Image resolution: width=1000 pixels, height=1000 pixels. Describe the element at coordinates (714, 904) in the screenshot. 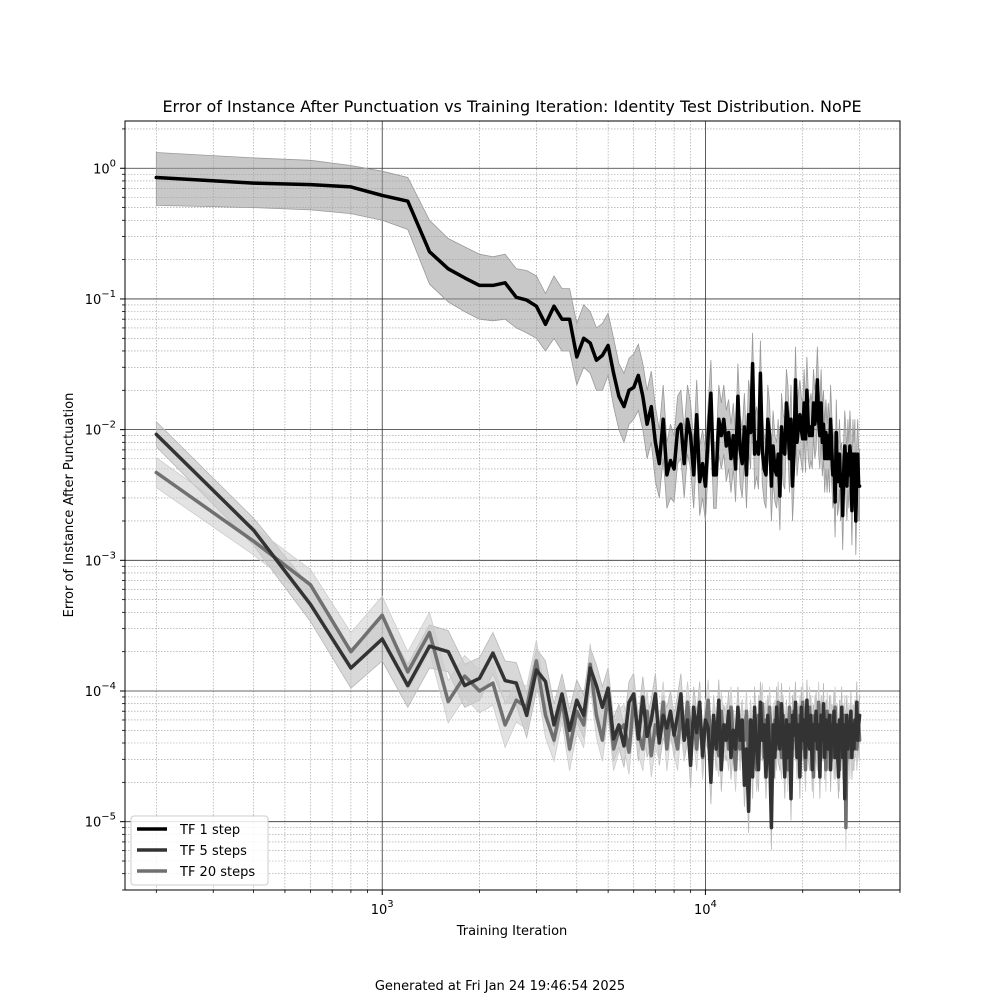

I see `x-tick-label-exponent: 4` at that location.